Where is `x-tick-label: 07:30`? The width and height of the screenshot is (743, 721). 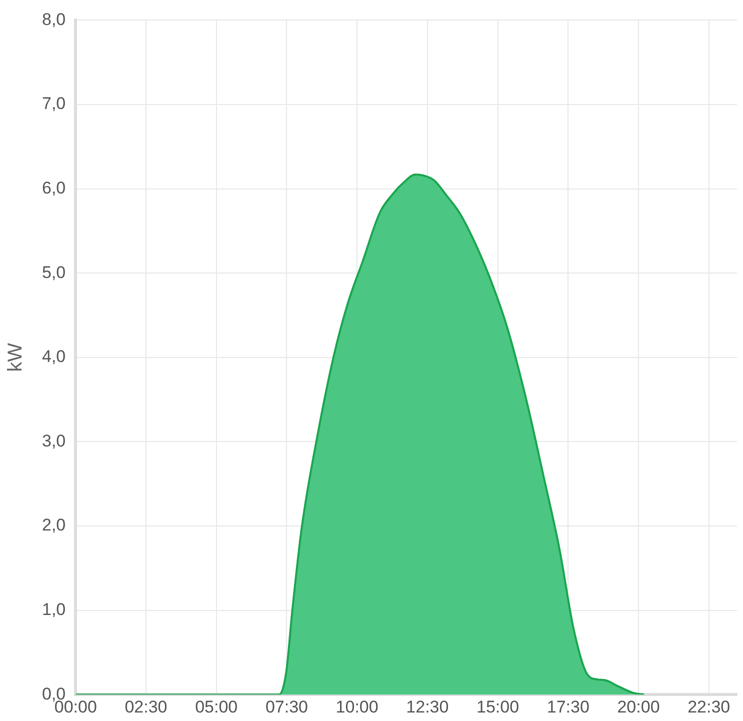 x-tick-label: 07:30 is located at coordinates (286, 706).